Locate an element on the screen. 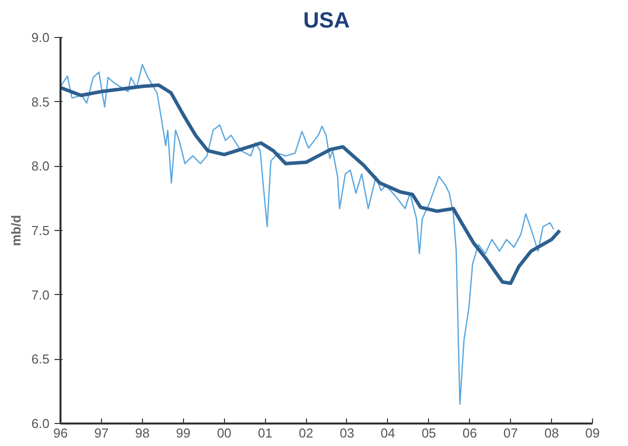 This screenshot has height=446, width=628. y-tick-label: 9.0 is located at coordinates (40, 37).